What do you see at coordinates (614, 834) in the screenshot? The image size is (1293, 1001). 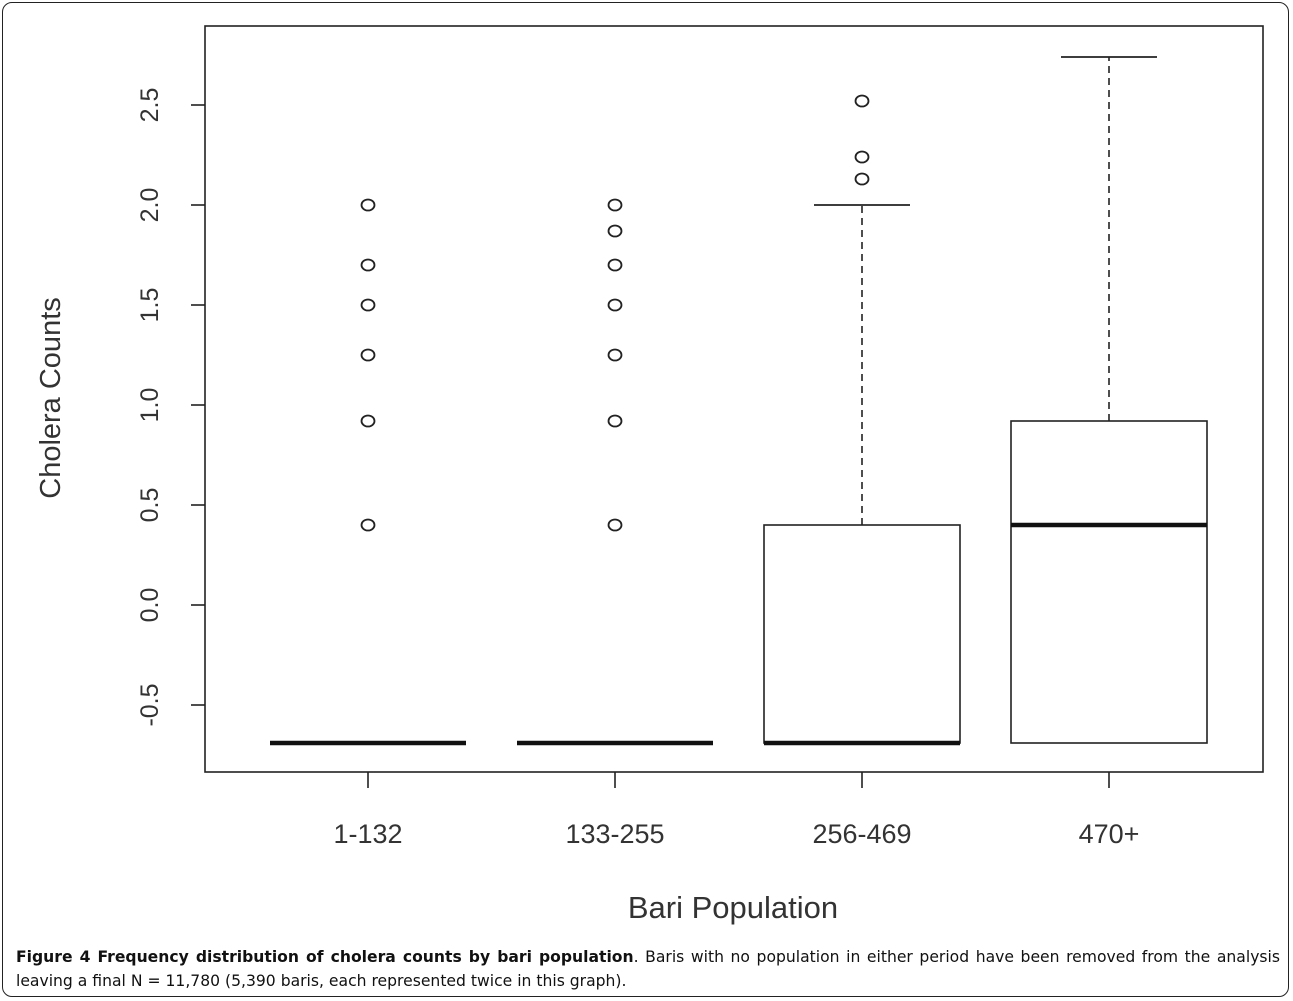 I see `x-tick-label: 133-255` at bounding box center [614, 834].